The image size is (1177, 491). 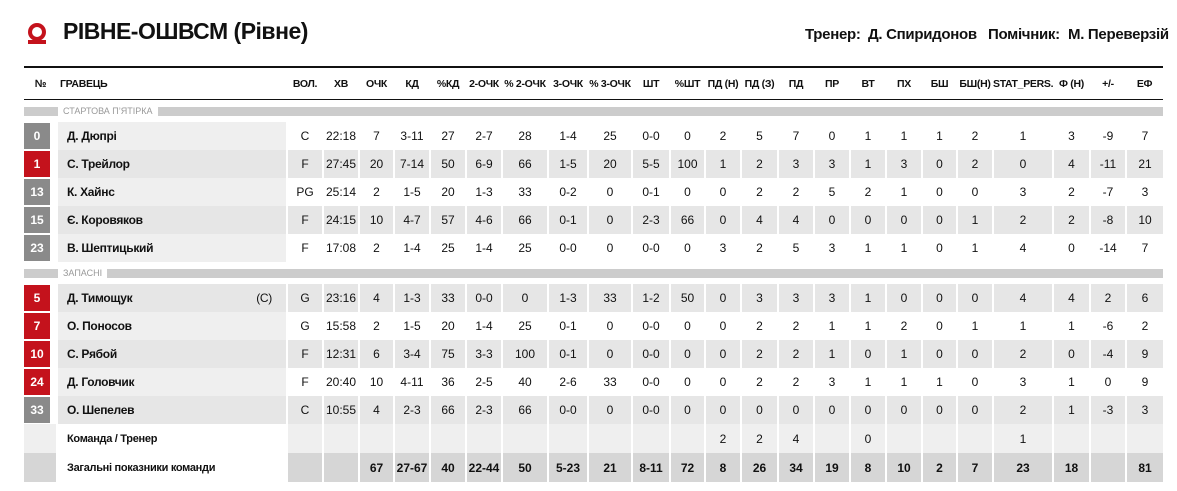 What do you see at coordinates (40, 220) in the screenshot?
I see `number-cell: 15` at bounding box center [40, 220].